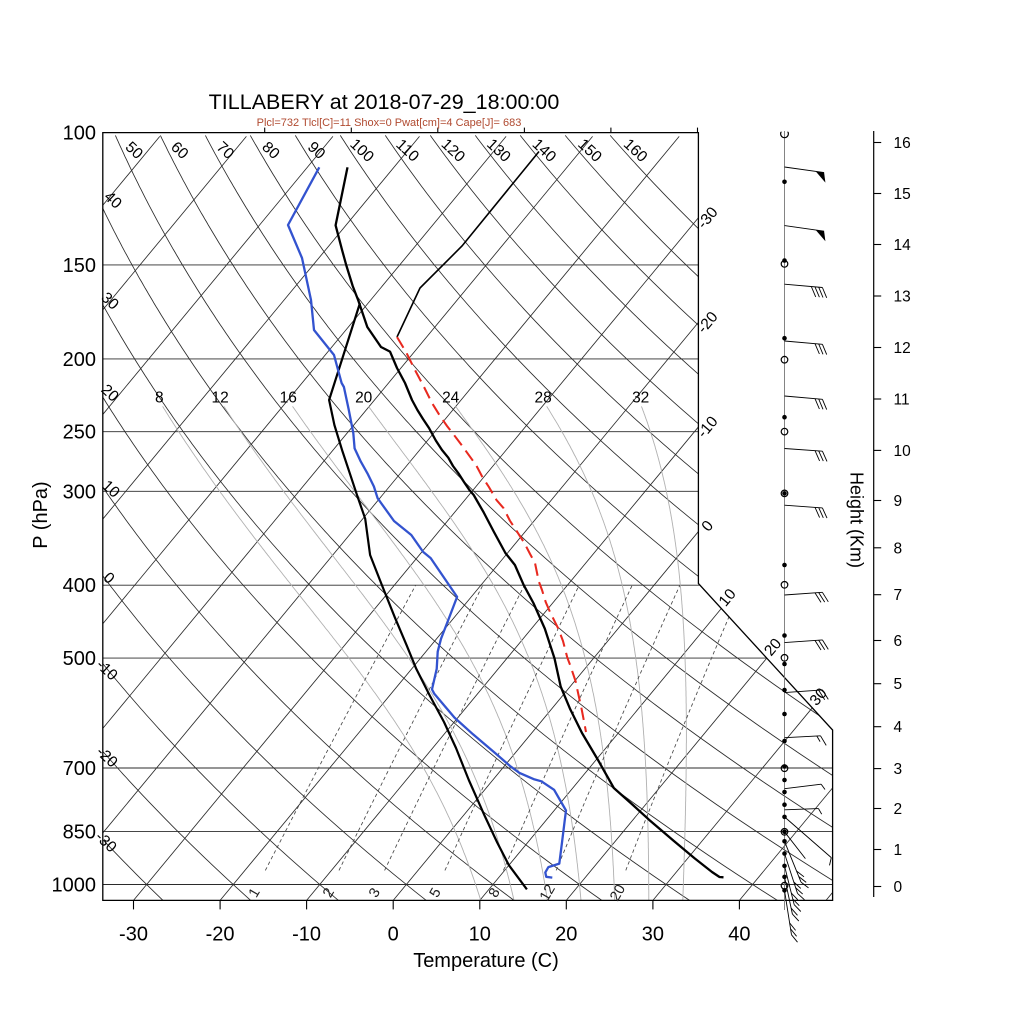  I want to click on svg-text: 6, so click(898, 641).